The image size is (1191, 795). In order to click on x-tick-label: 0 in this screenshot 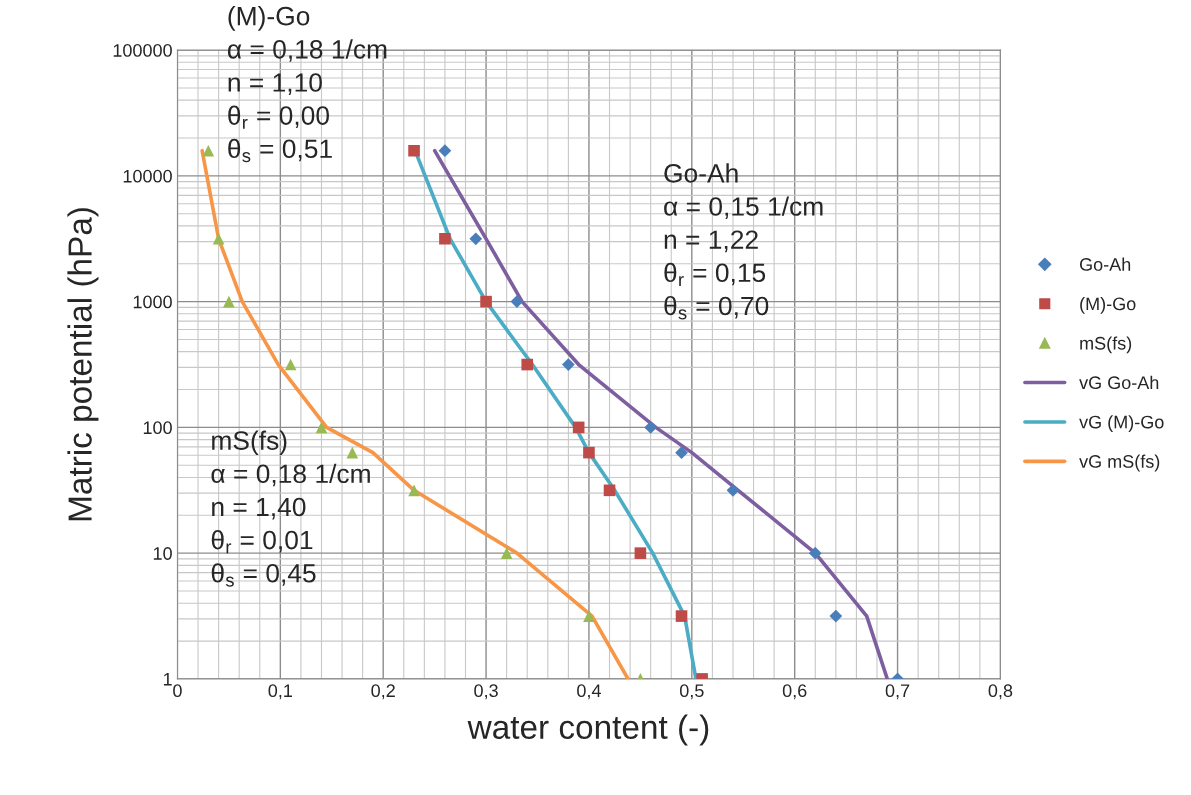, I will do `click(177, 691)`.